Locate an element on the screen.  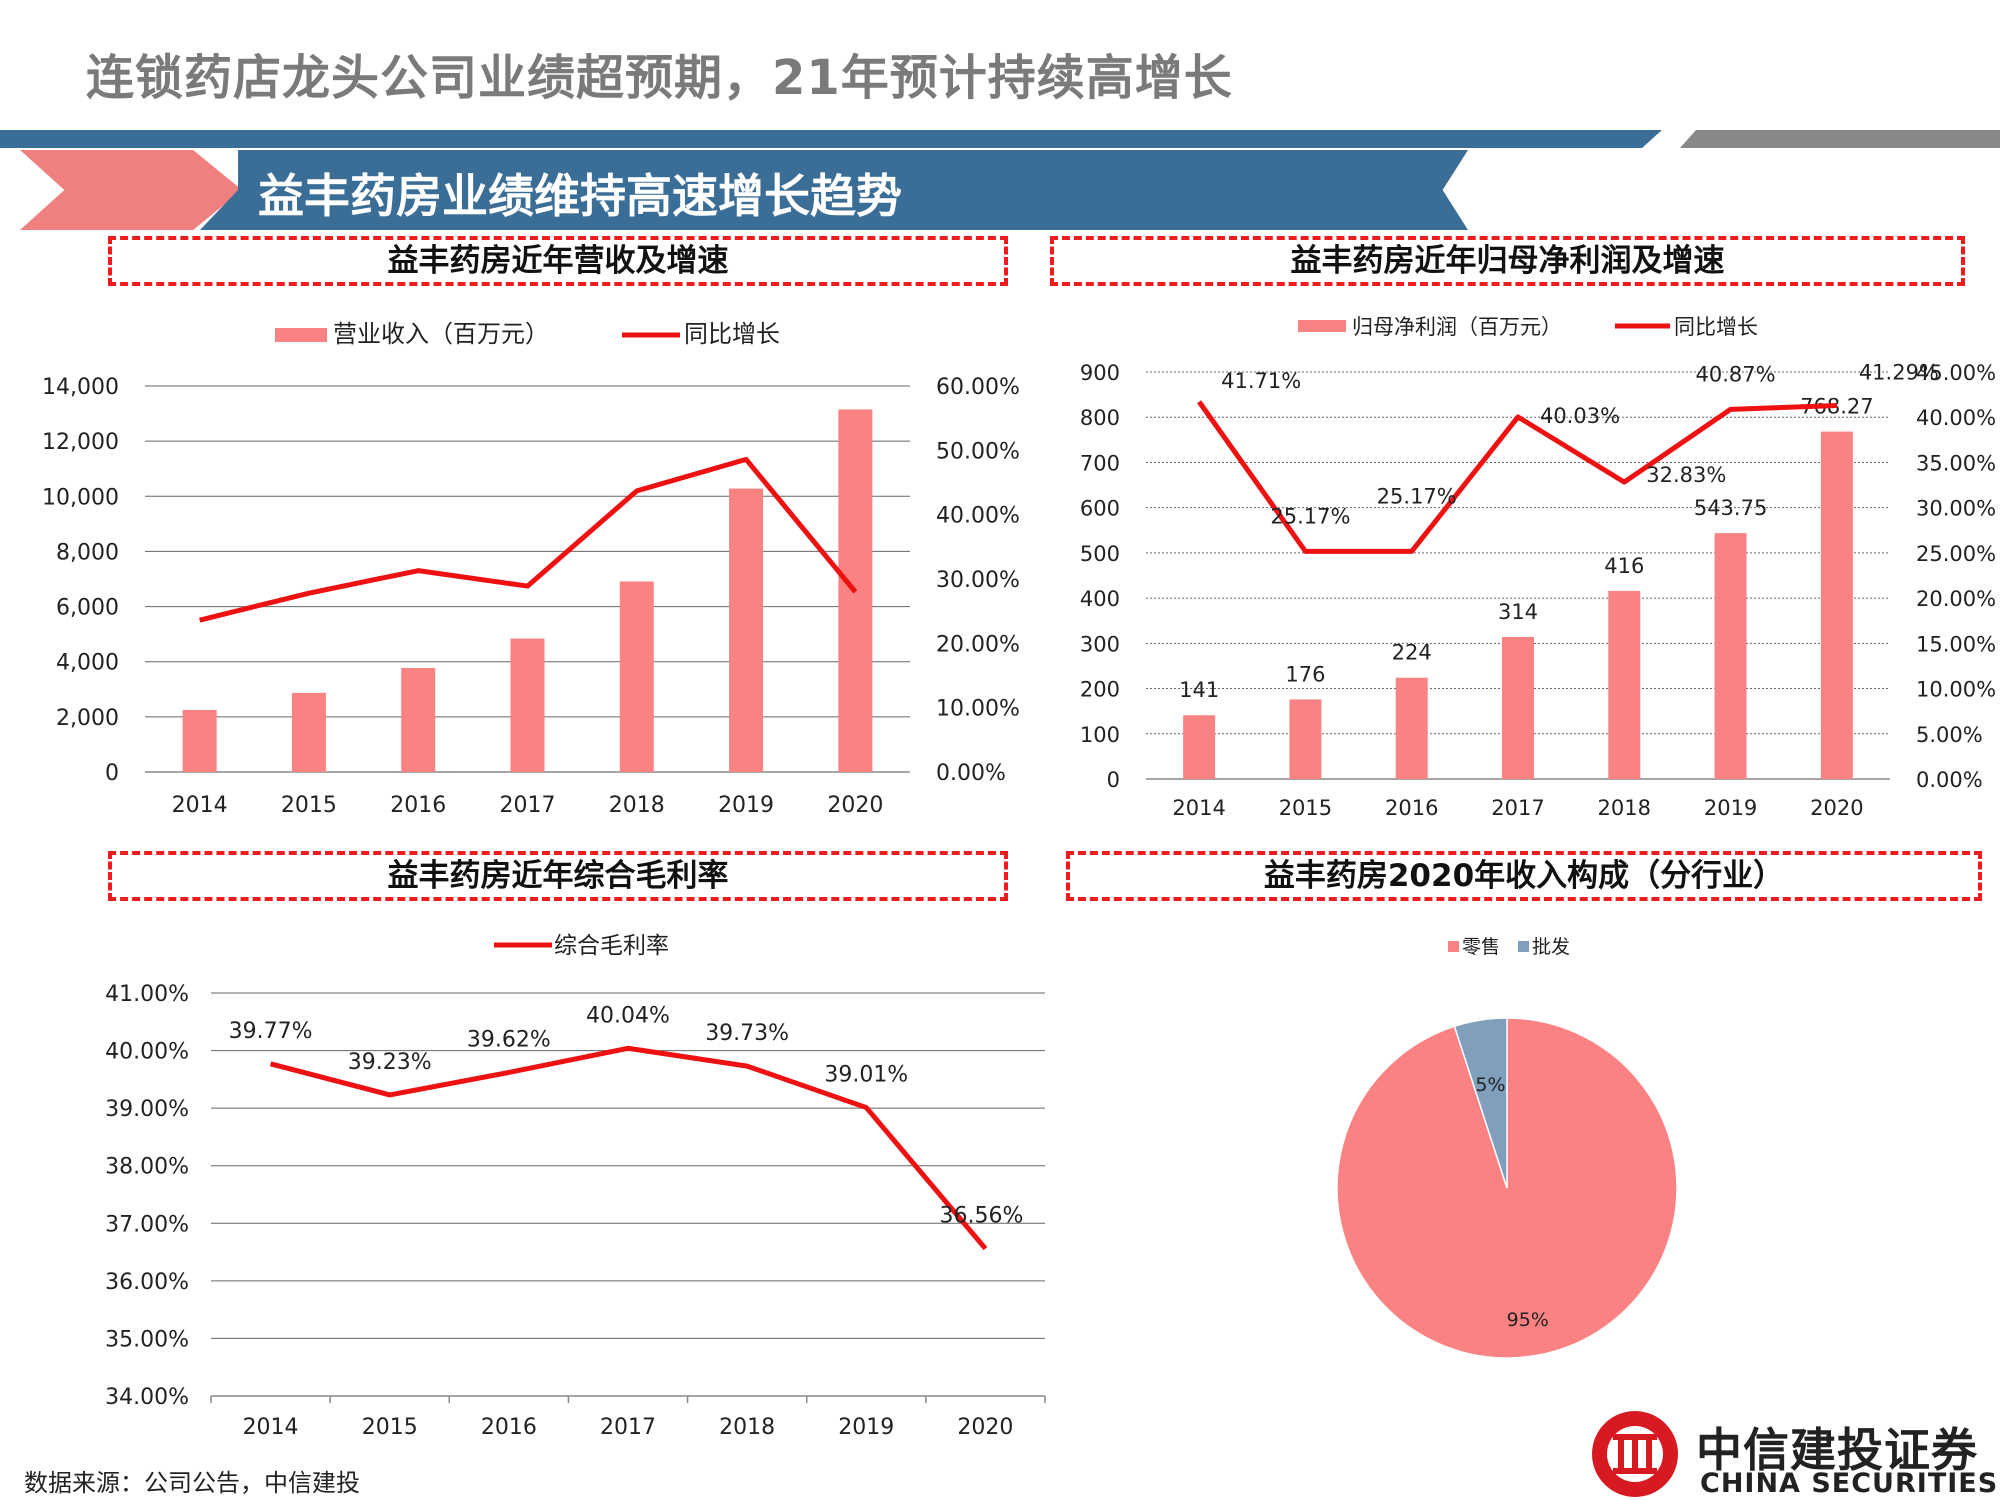
y2-tick-label: 15.00% is located at coordinates (1956, 644).